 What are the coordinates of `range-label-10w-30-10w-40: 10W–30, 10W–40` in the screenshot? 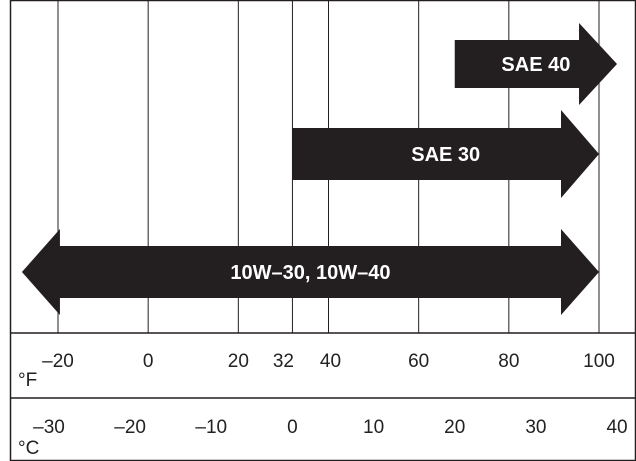 It's located at (310, 273).